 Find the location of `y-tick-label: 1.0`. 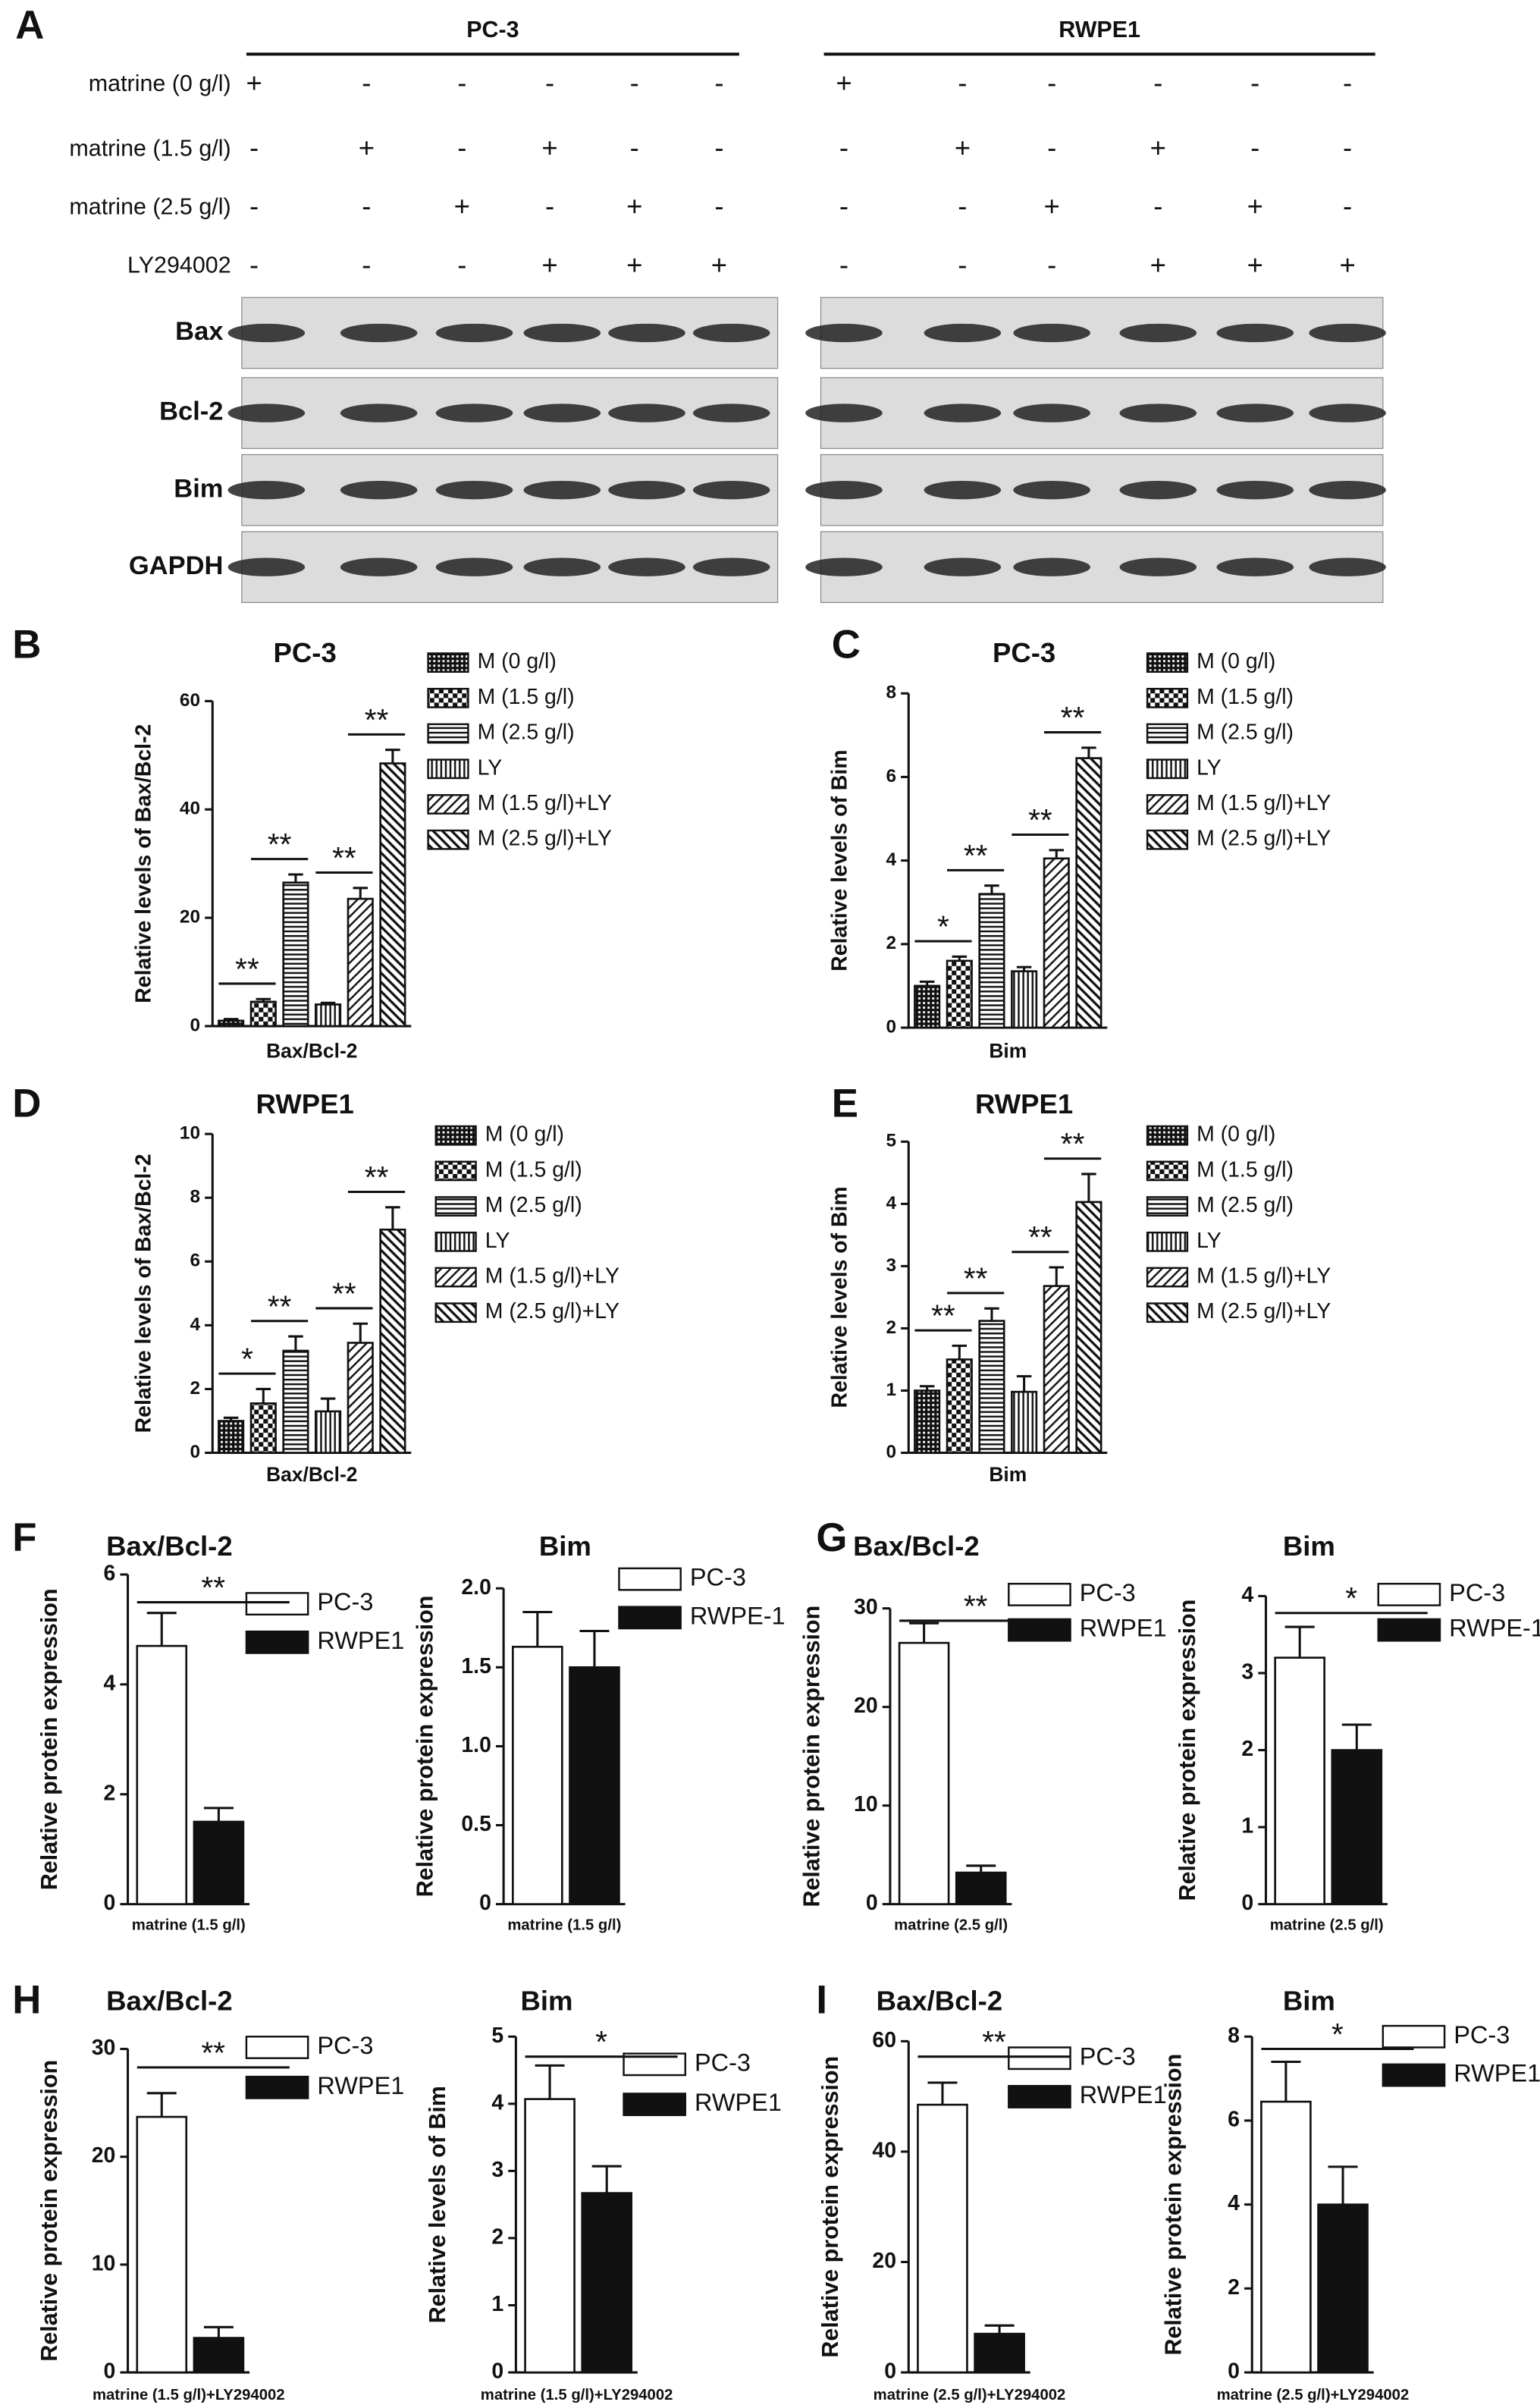

y-tick-label: 1.0 is located at coordinates (476, 1745).